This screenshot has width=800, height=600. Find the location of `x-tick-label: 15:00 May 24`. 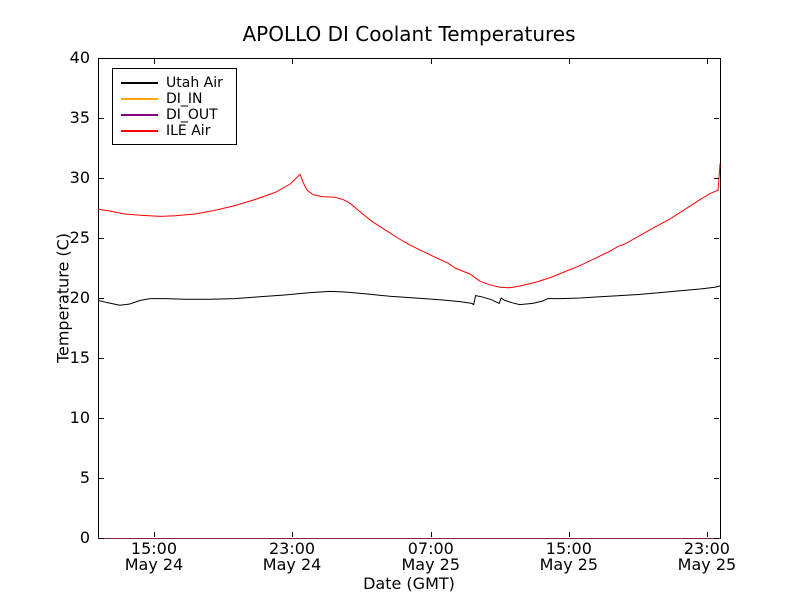

x-tick-label: 15:00 May 24 is located at coordinates (154, 557).